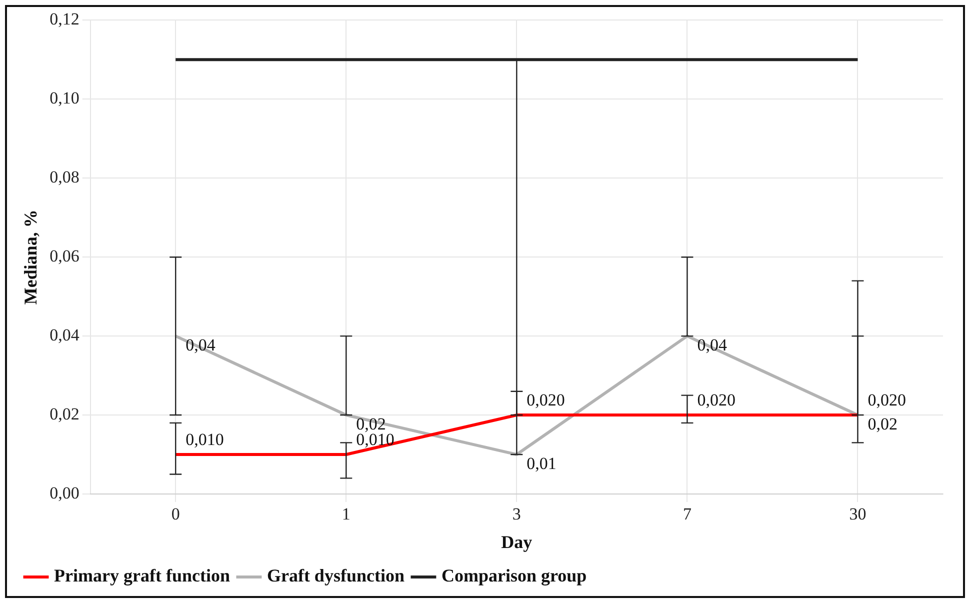 This screenshot has height=603, width=970. I want to click on y-tick-label: 0,02, so click(65, 414).